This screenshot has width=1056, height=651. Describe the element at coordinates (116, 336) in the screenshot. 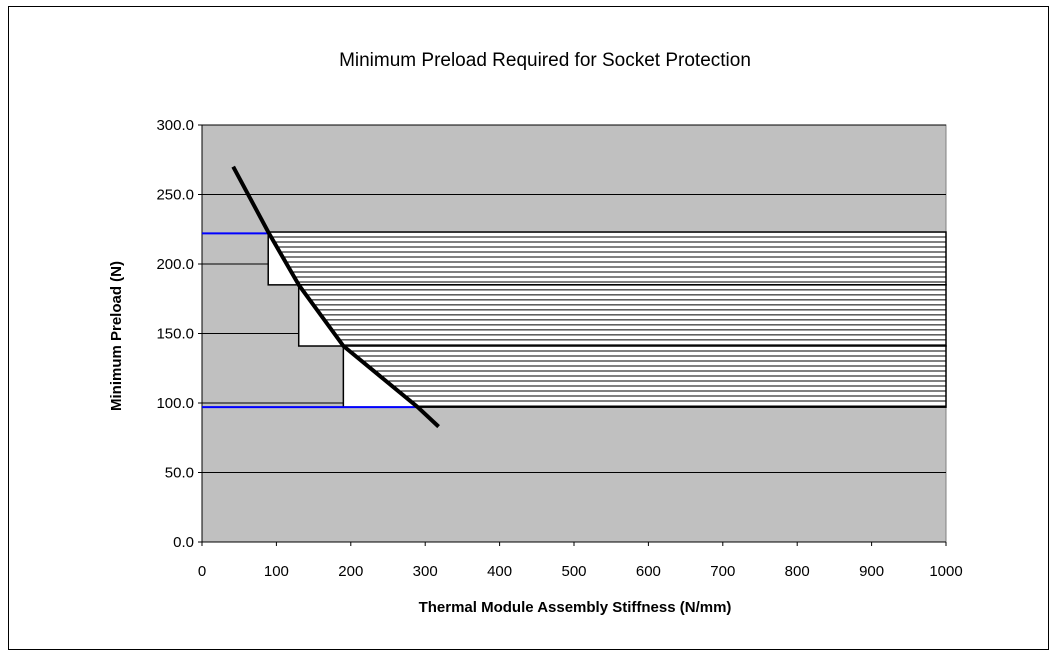

I see `y-axis-label: Minimum Preload (N)` at that location.